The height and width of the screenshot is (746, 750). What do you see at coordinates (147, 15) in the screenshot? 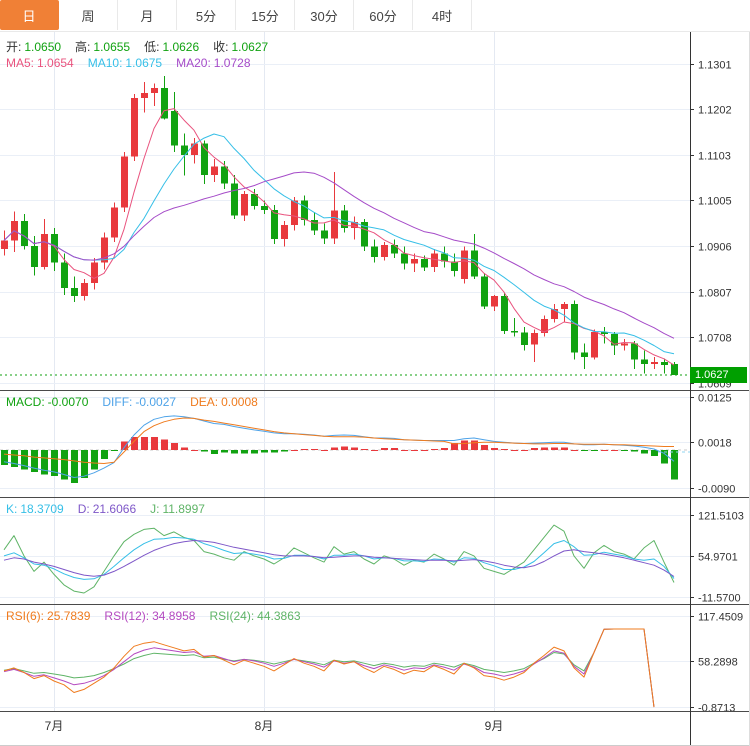
I see `tab-month: 月` at bounding box center [147, 15].